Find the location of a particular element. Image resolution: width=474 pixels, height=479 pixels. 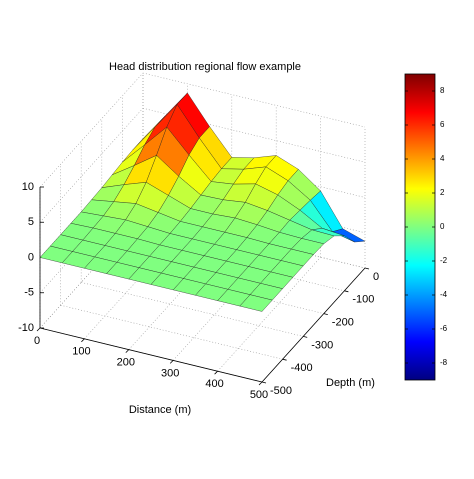

y-tick-label: -100 is located at coordinates (363, 300).